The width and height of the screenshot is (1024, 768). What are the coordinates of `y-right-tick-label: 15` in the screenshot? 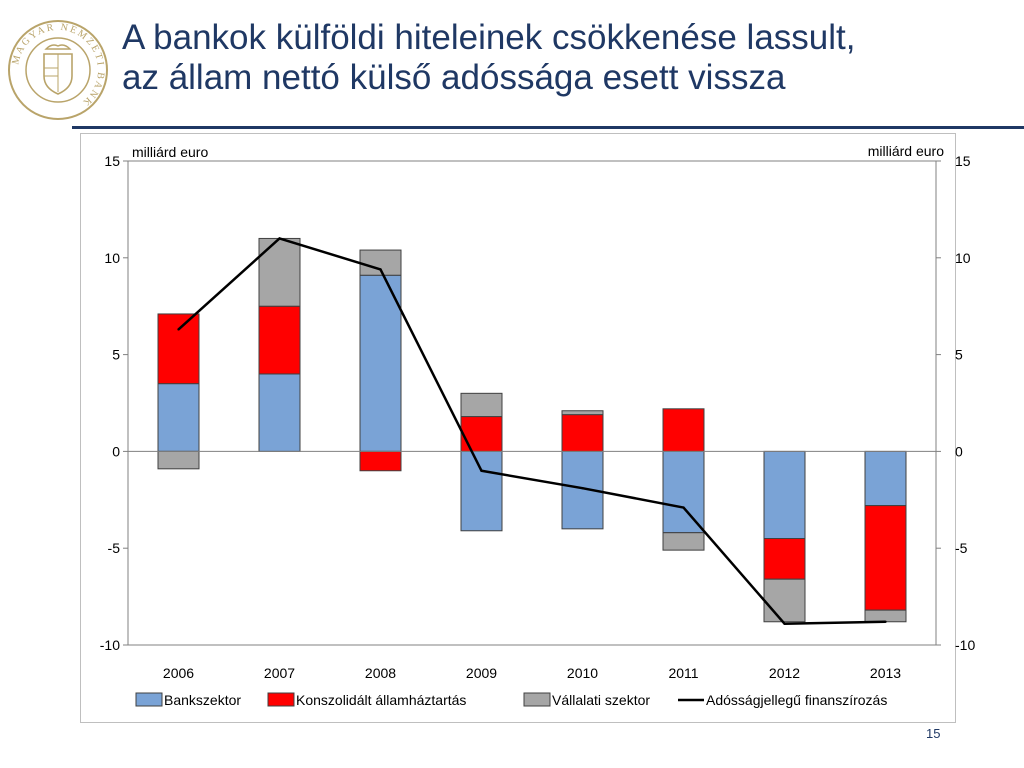 It's located at (963, 161).